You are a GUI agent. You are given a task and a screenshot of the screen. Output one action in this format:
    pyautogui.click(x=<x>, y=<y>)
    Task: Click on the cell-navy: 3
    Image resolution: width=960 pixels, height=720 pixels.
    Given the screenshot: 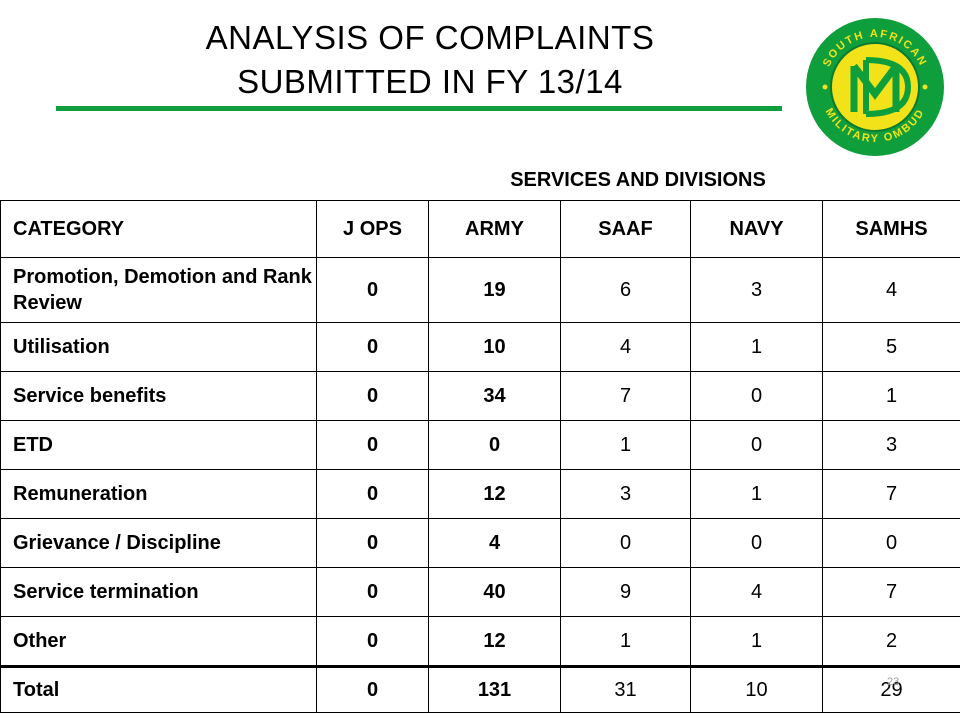 What is the action you would take?
    pyautogui.click(x=756, y=290)
    